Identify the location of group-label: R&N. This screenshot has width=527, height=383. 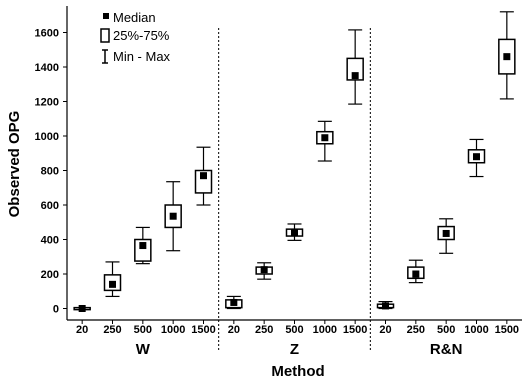
(446, 349).